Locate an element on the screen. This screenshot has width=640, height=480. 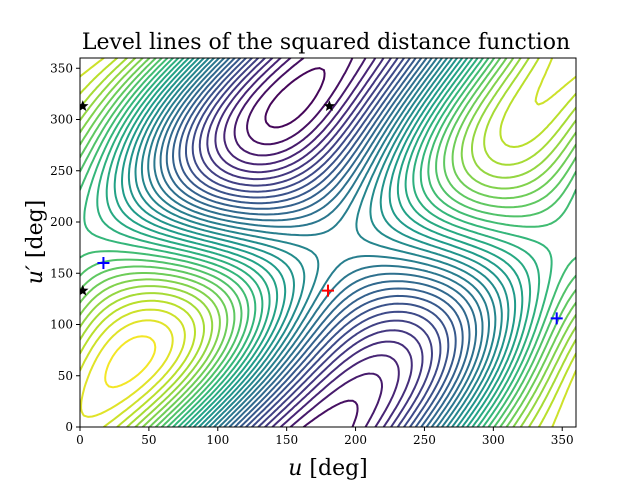
y-axis-label-variable: u′ is located at coordinates (35, 274).